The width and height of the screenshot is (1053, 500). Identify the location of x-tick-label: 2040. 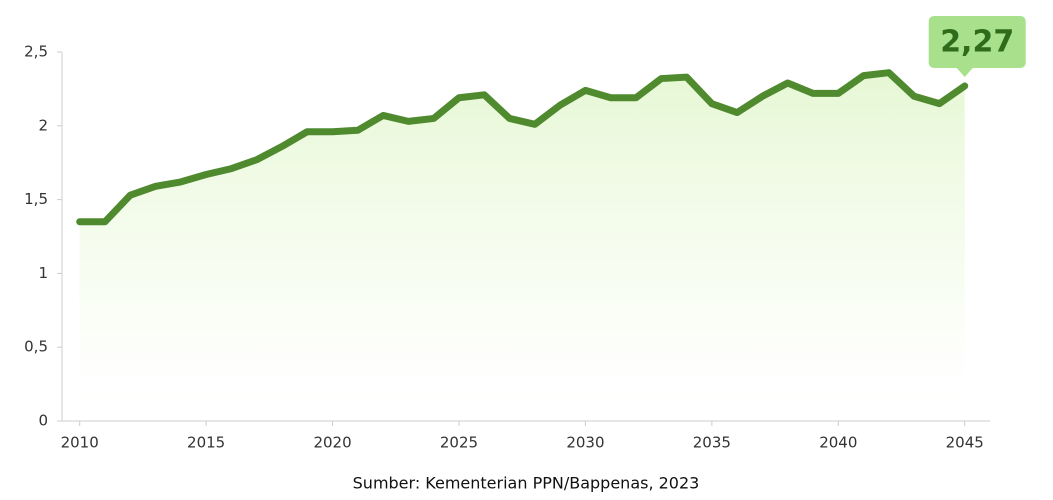
(838, 443).